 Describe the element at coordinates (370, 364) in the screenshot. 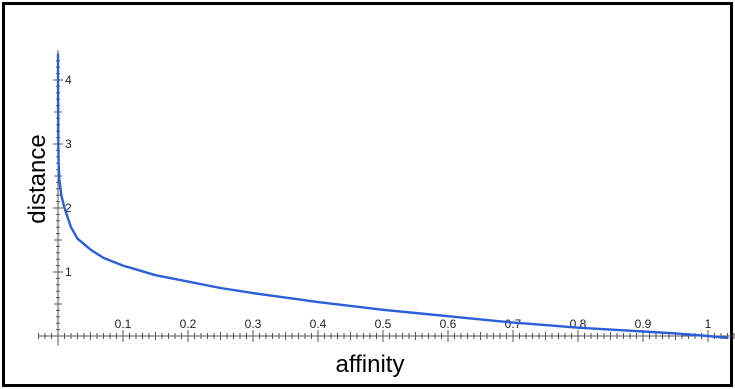

I see `x-axis-label: affinity` at that location.